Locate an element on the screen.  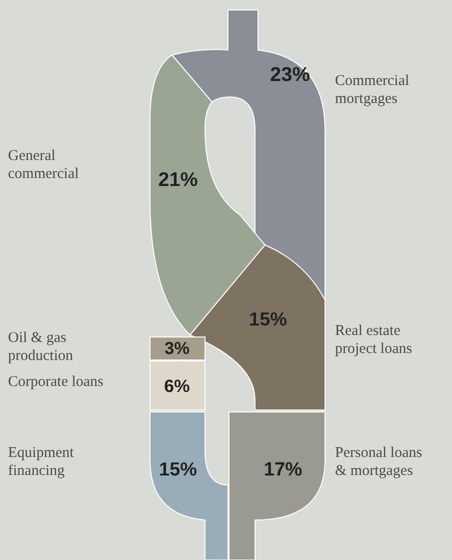
data-label: 23% is located at coordinates (290, 75).